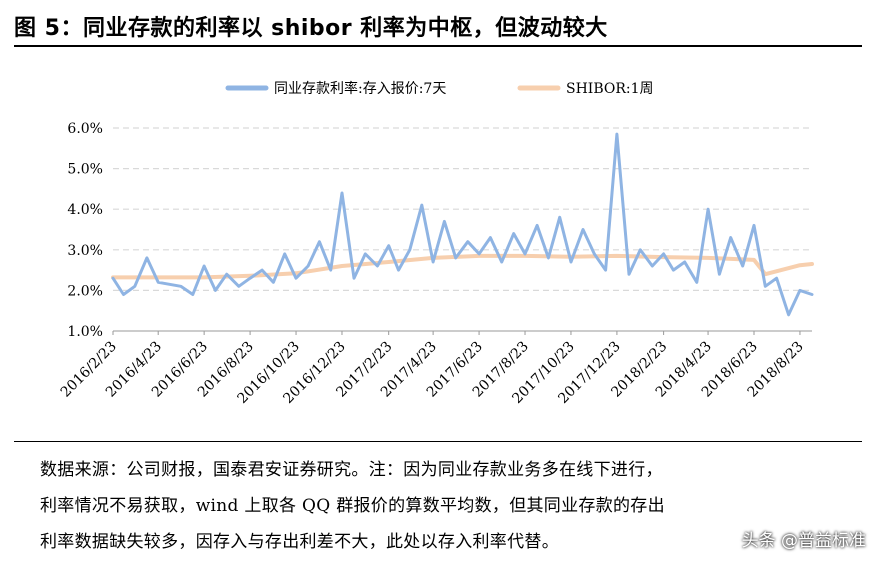 The width and height of the screenshot is (882, 565). Describe the element at coordinates (85, 129) in the screenshot. I see `y-tick-label: 6.0%` at that location.